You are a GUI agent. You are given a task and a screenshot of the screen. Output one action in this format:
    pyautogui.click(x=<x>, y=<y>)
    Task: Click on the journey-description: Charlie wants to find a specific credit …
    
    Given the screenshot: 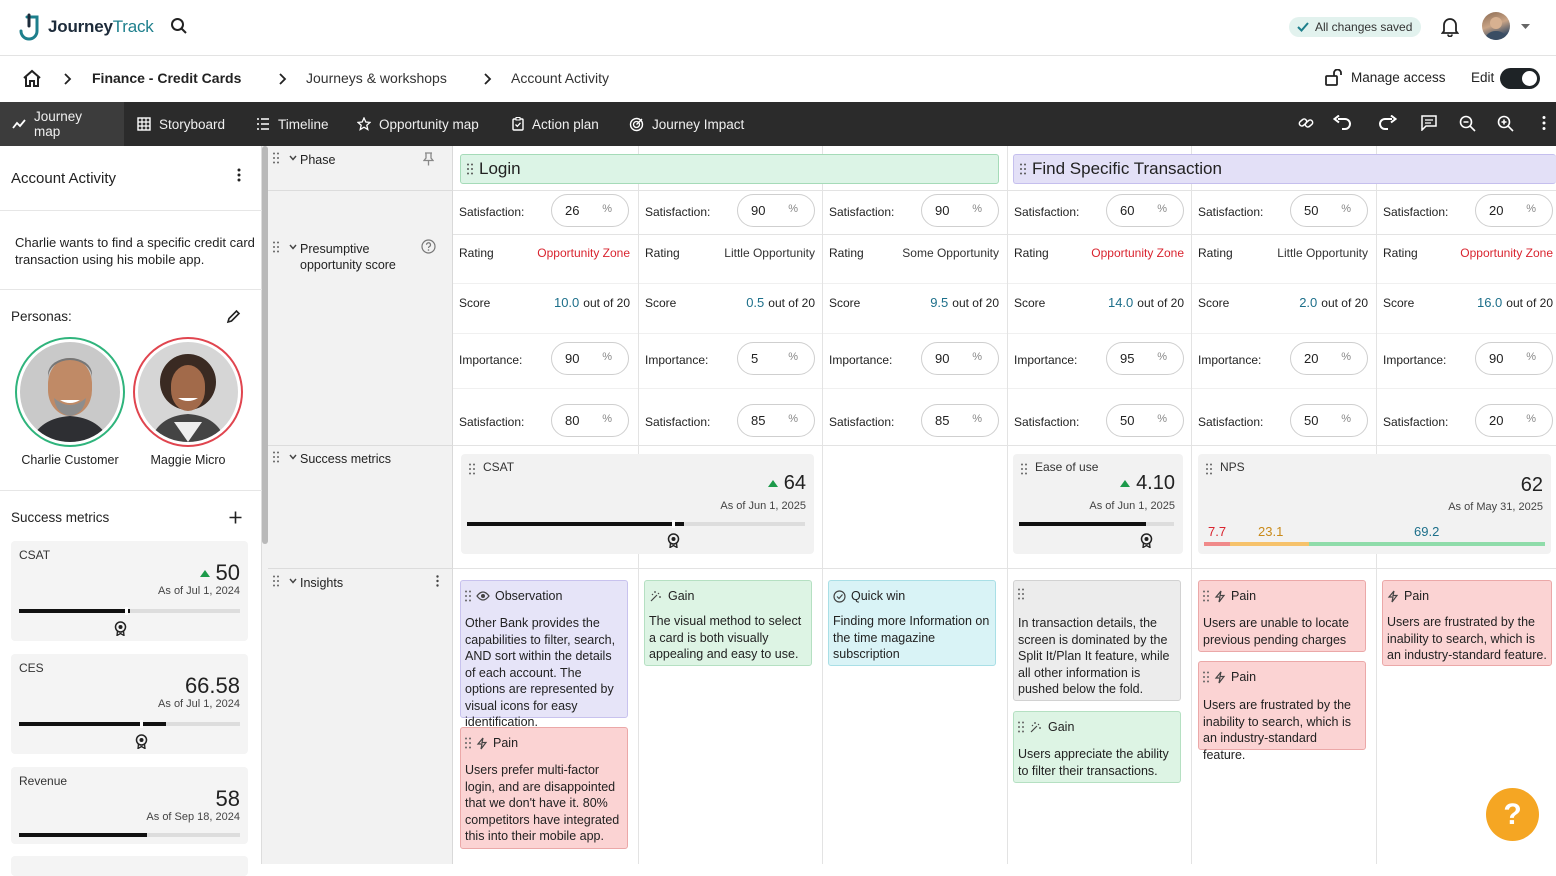 What is the action you would take?
    pyautogui.click(x=135, y=251)
    